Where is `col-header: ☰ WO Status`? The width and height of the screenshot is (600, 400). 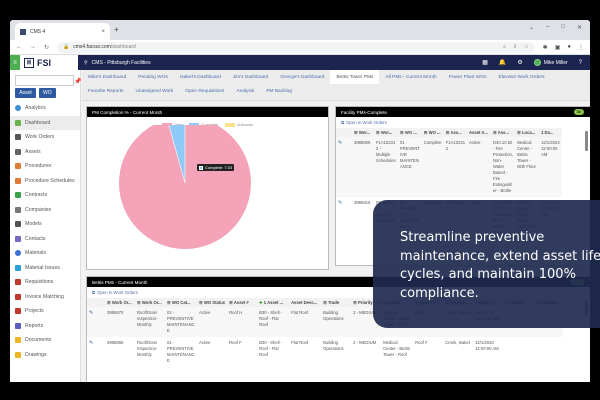 col-header: ☰ WO Status is located at coordinates (212, 302).